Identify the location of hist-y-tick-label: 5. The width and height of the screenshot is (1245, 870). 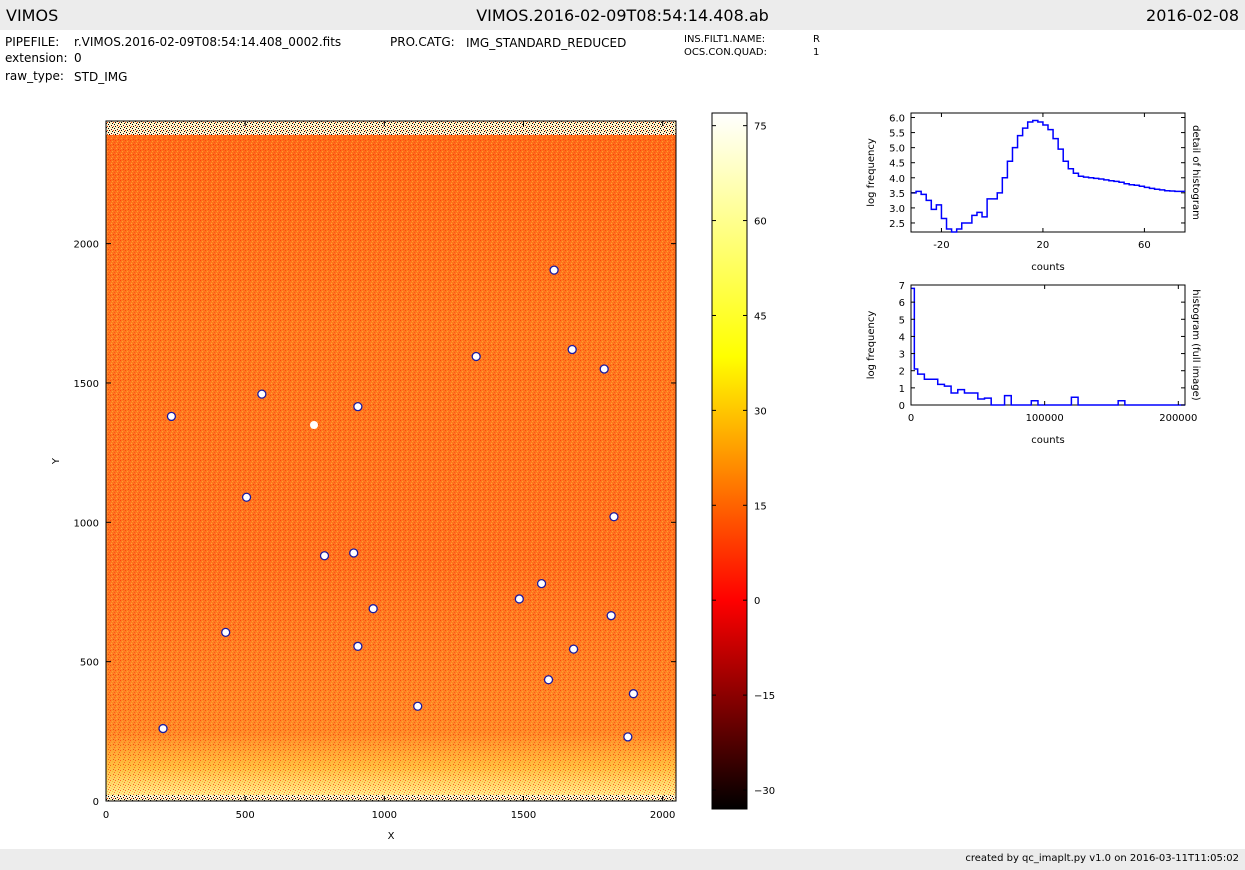
(902, 320).